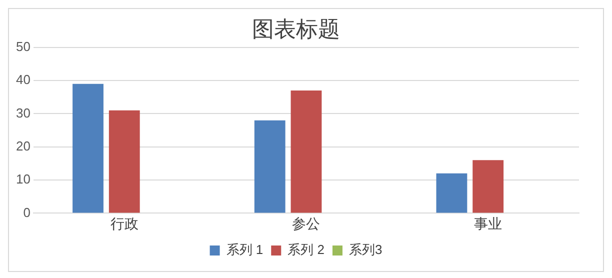 The width and height of the screenshot is (612, 278). I want to click on legend-label: 系列 2, so click(306, 250).